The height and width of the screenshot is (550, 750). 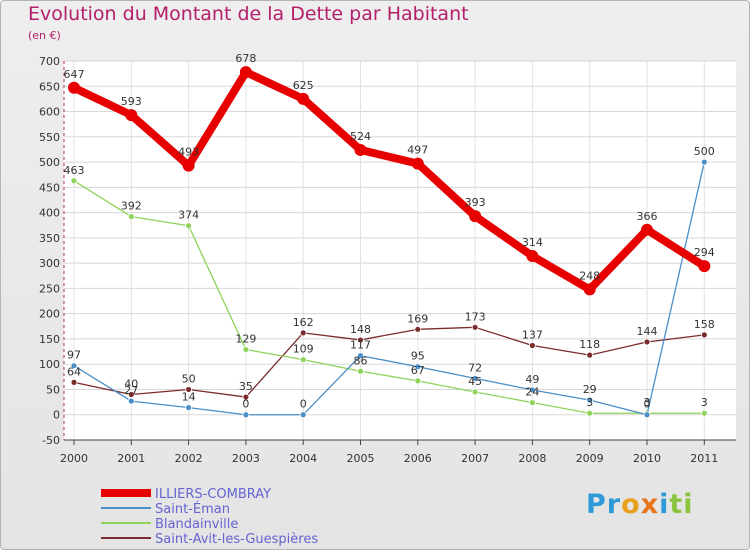 I want to click on logo-letter: P, so click(x=596, y=504).